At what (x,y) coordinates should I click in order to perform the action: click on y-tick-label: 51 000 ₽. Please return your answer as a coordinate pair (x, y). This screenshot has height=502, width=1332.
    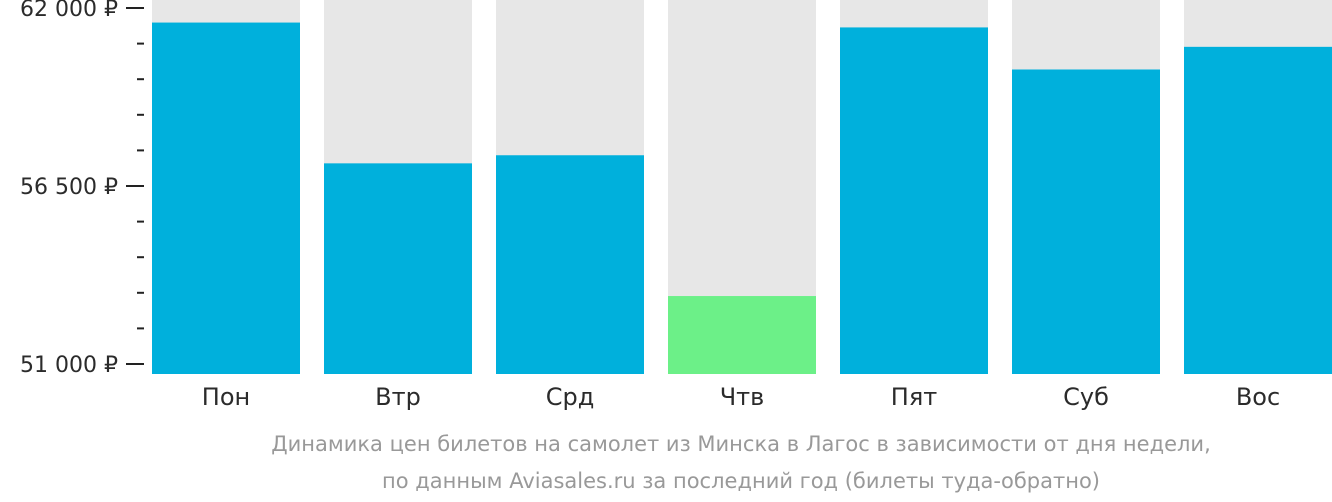
    Looking at the image, I should click on (69, 365).